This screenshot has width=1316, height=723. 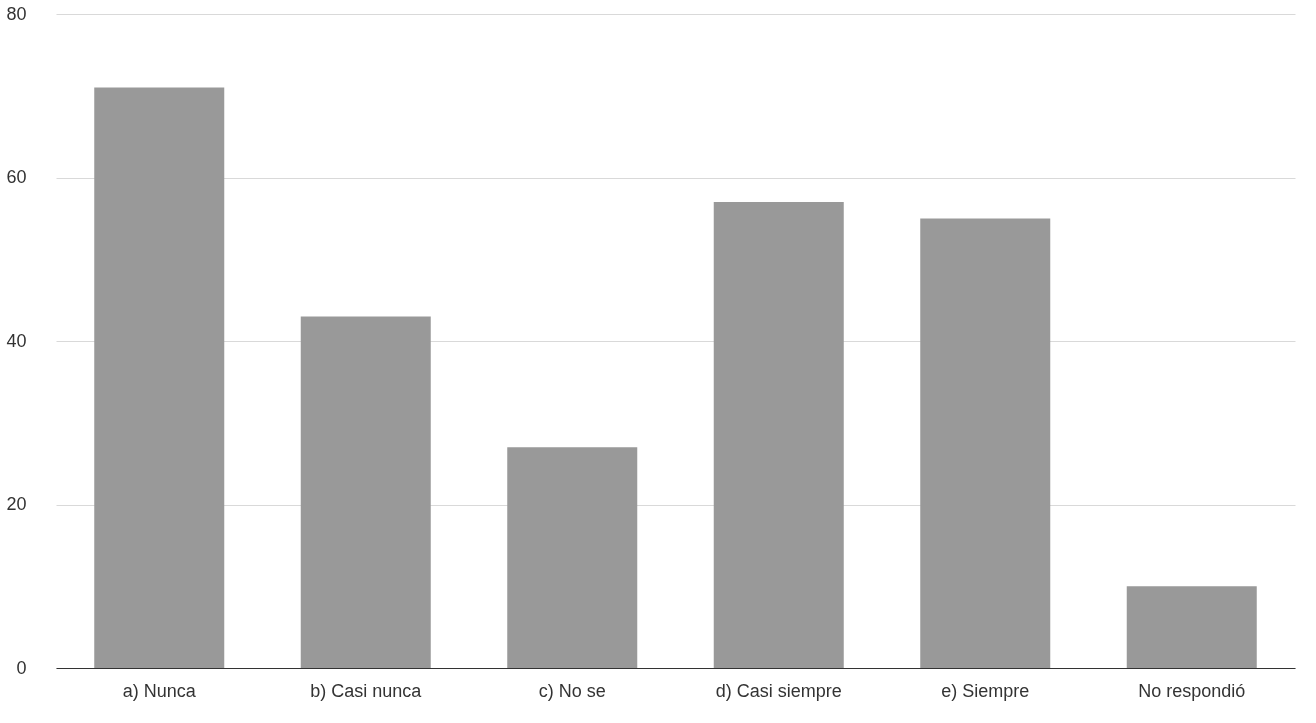 What do you see at coordinates (1192, 690) in the screenshot?
I see `x-tick-label: No respondió` at bounding box center [1192, 690].